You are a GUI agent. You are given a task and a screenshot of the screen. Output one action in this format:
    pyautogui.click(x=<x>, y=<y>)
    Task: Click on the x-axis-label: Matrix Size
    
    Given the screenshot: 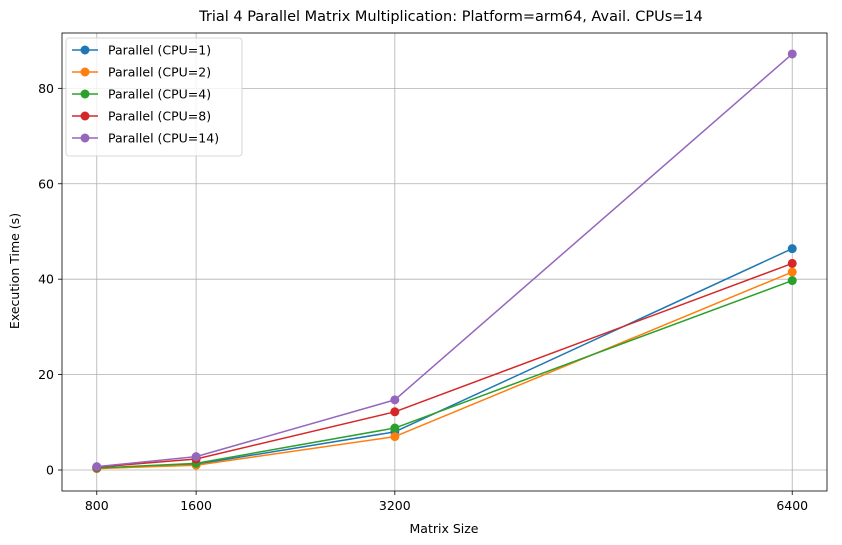 What is the action you would take?
    pyautogui.click(x=444, y=528)
    